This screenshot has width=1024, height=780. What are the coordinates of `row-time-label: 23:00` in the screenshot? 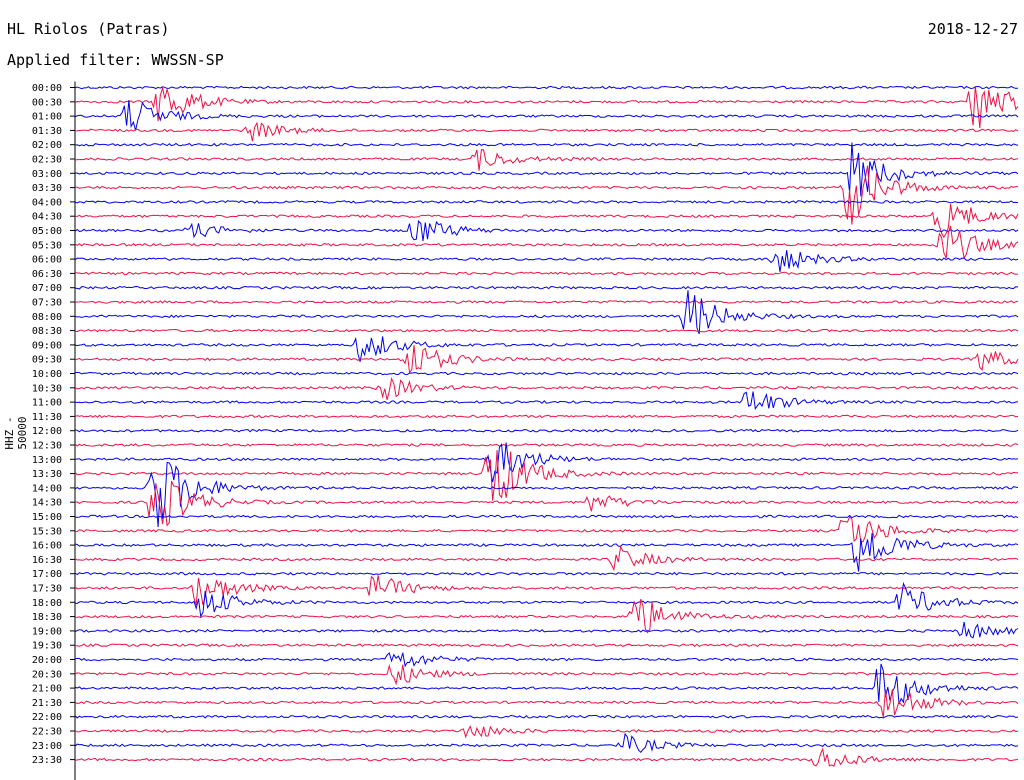 It's located at (47, 746).